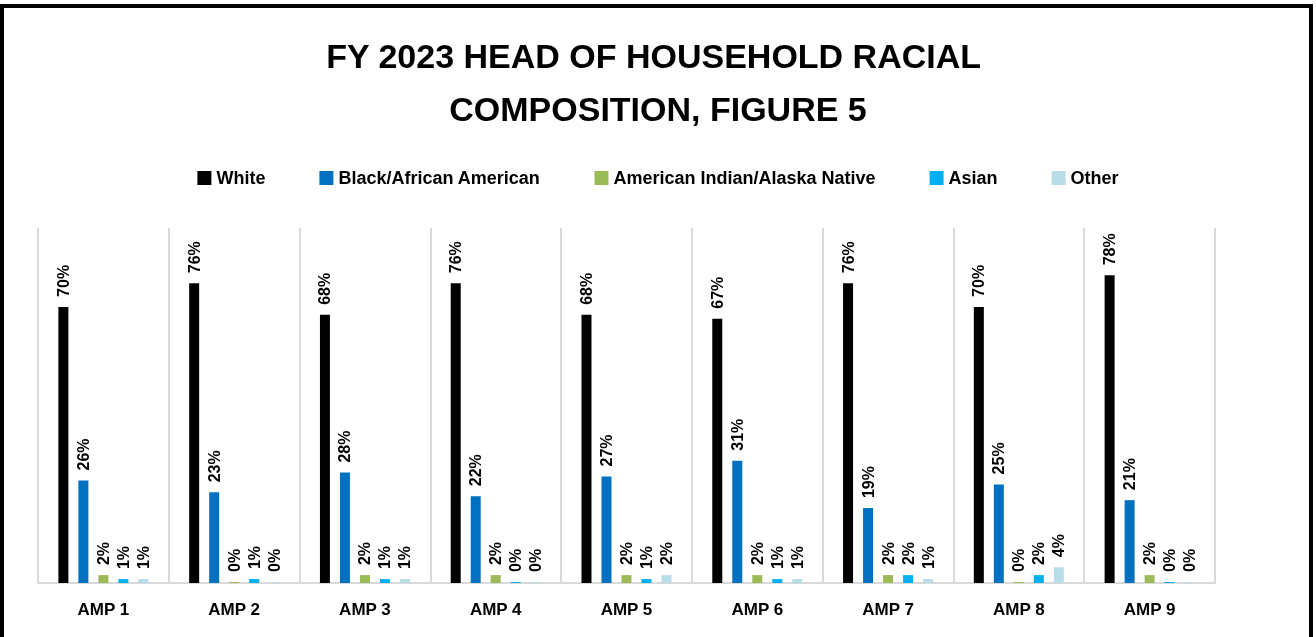  What do you see at coordinates (1149, 609) in the screenshot?
I see `x-tick-label: AMP 9` at bounding box center [1149, 609].